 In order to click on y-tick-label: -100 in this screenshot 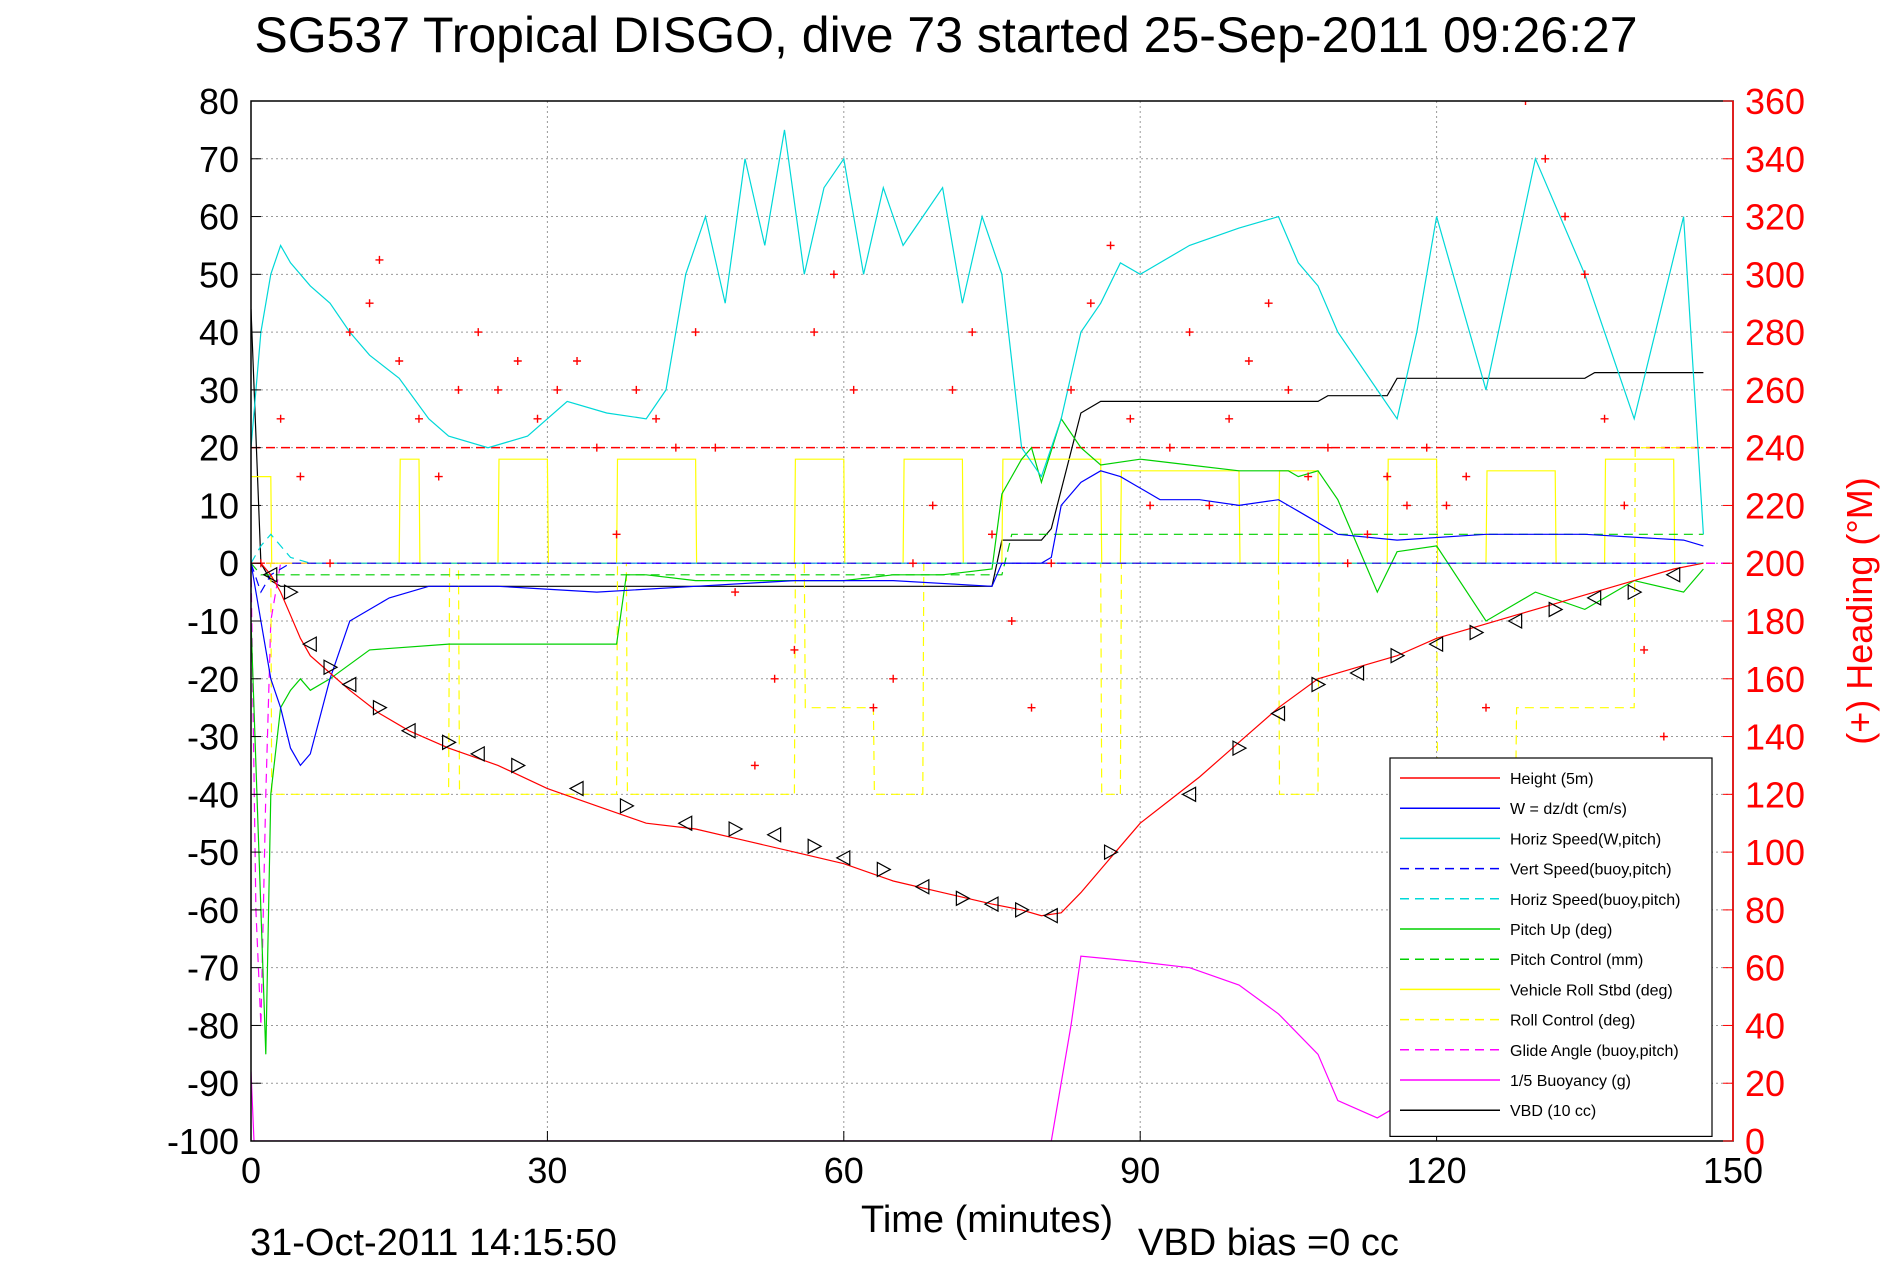, I will do `click(203, 1141)`.